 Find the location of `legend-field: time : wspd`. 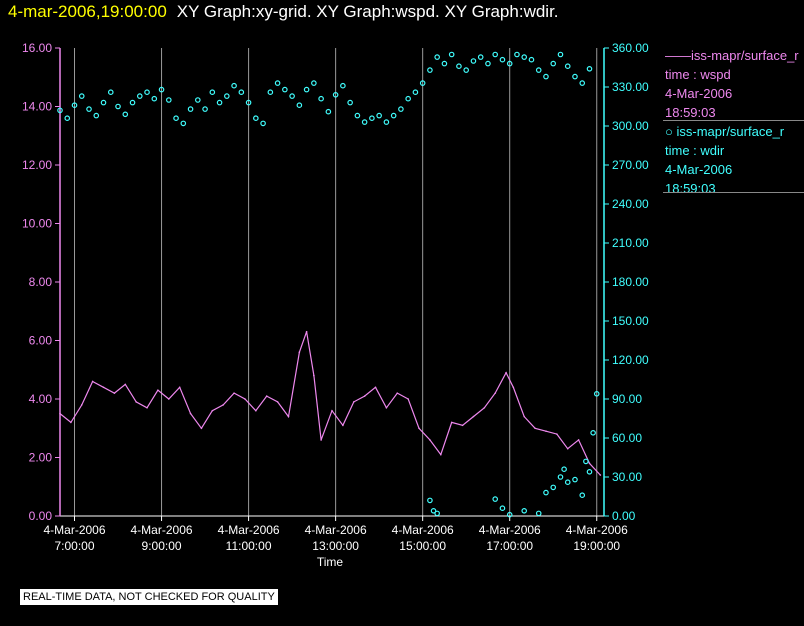

legend-field: time : wspd is located at coordinates (698, 74).